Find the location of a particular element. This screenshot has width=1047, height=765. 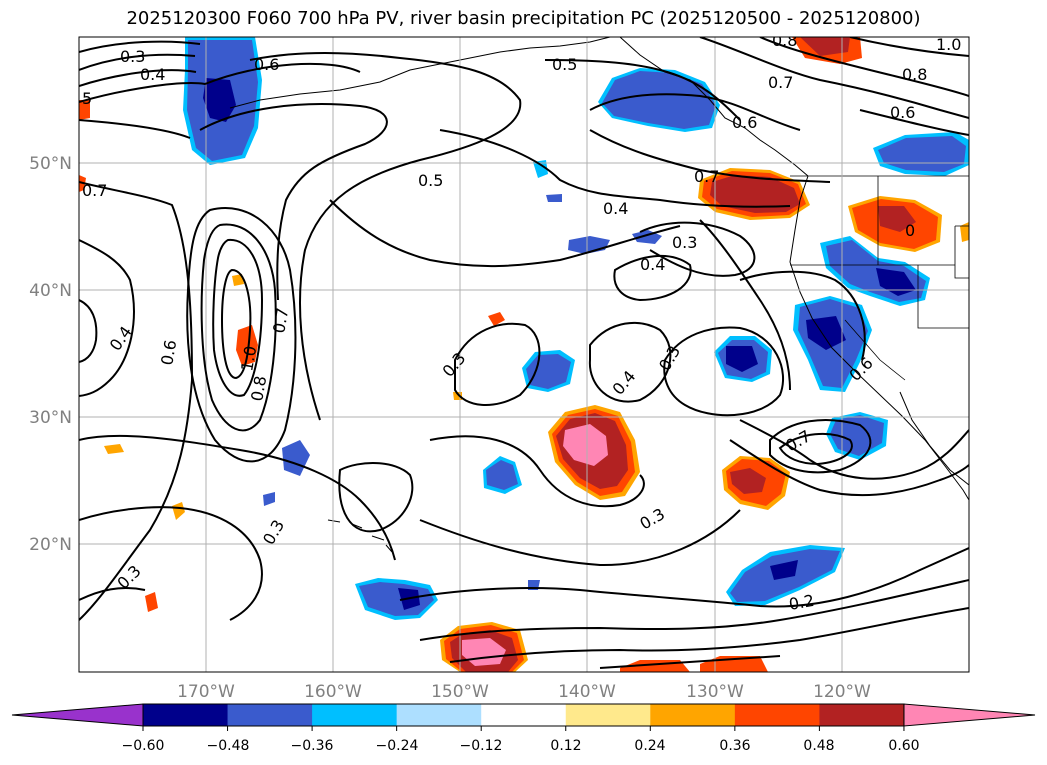

colorbar-extend-max is located at coordinates (969, 715).